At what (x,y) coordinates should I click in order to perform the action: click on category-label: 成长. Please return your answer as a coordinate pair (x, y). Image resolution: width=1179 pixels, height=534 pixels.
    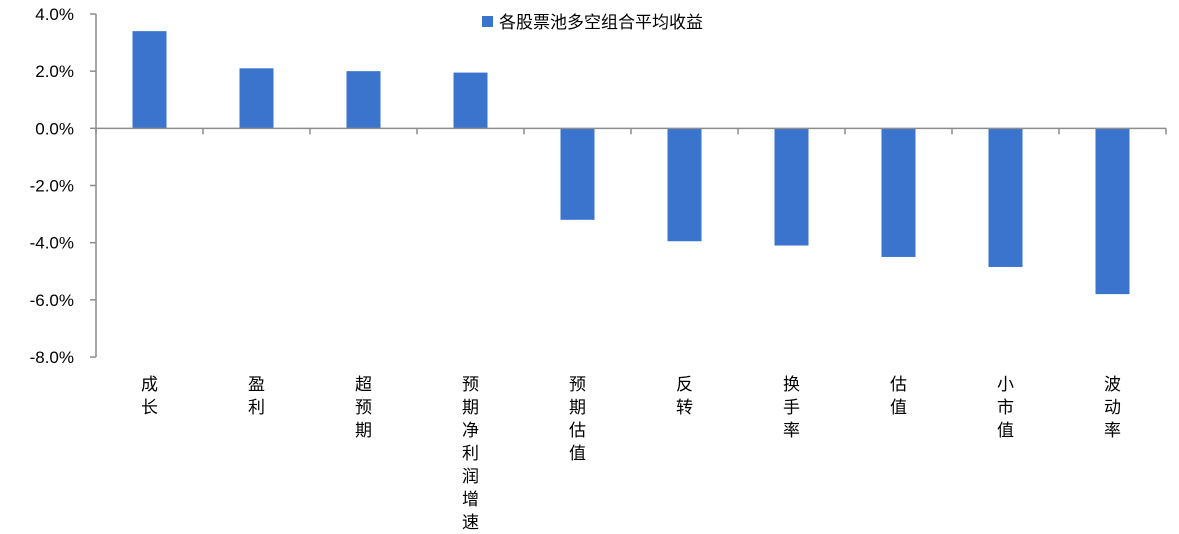
    Looking at the image, I should click on (149, 396).